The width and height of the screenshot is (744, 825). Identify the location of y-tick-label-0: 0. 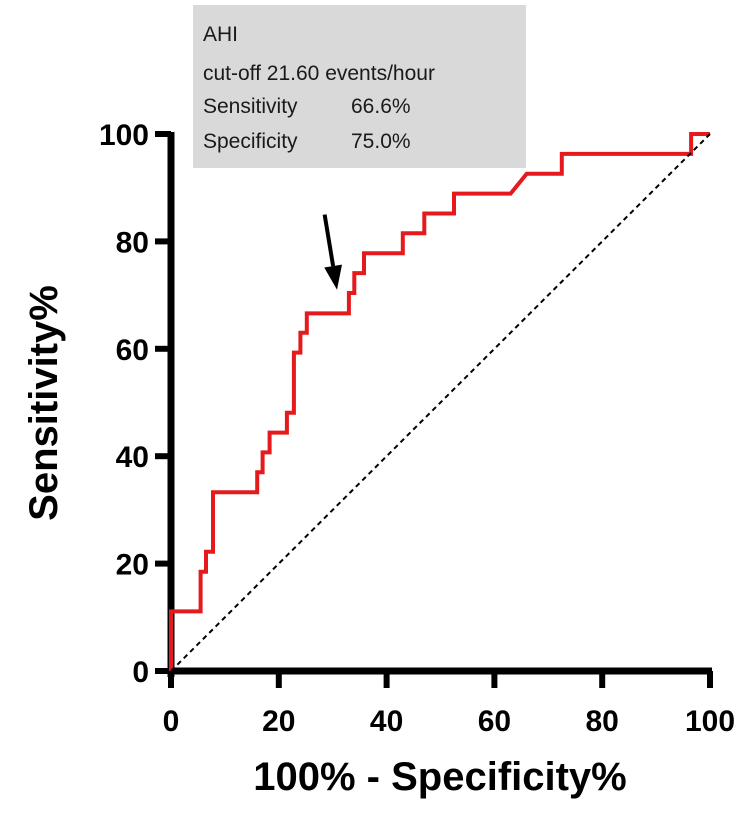
(140, 672).